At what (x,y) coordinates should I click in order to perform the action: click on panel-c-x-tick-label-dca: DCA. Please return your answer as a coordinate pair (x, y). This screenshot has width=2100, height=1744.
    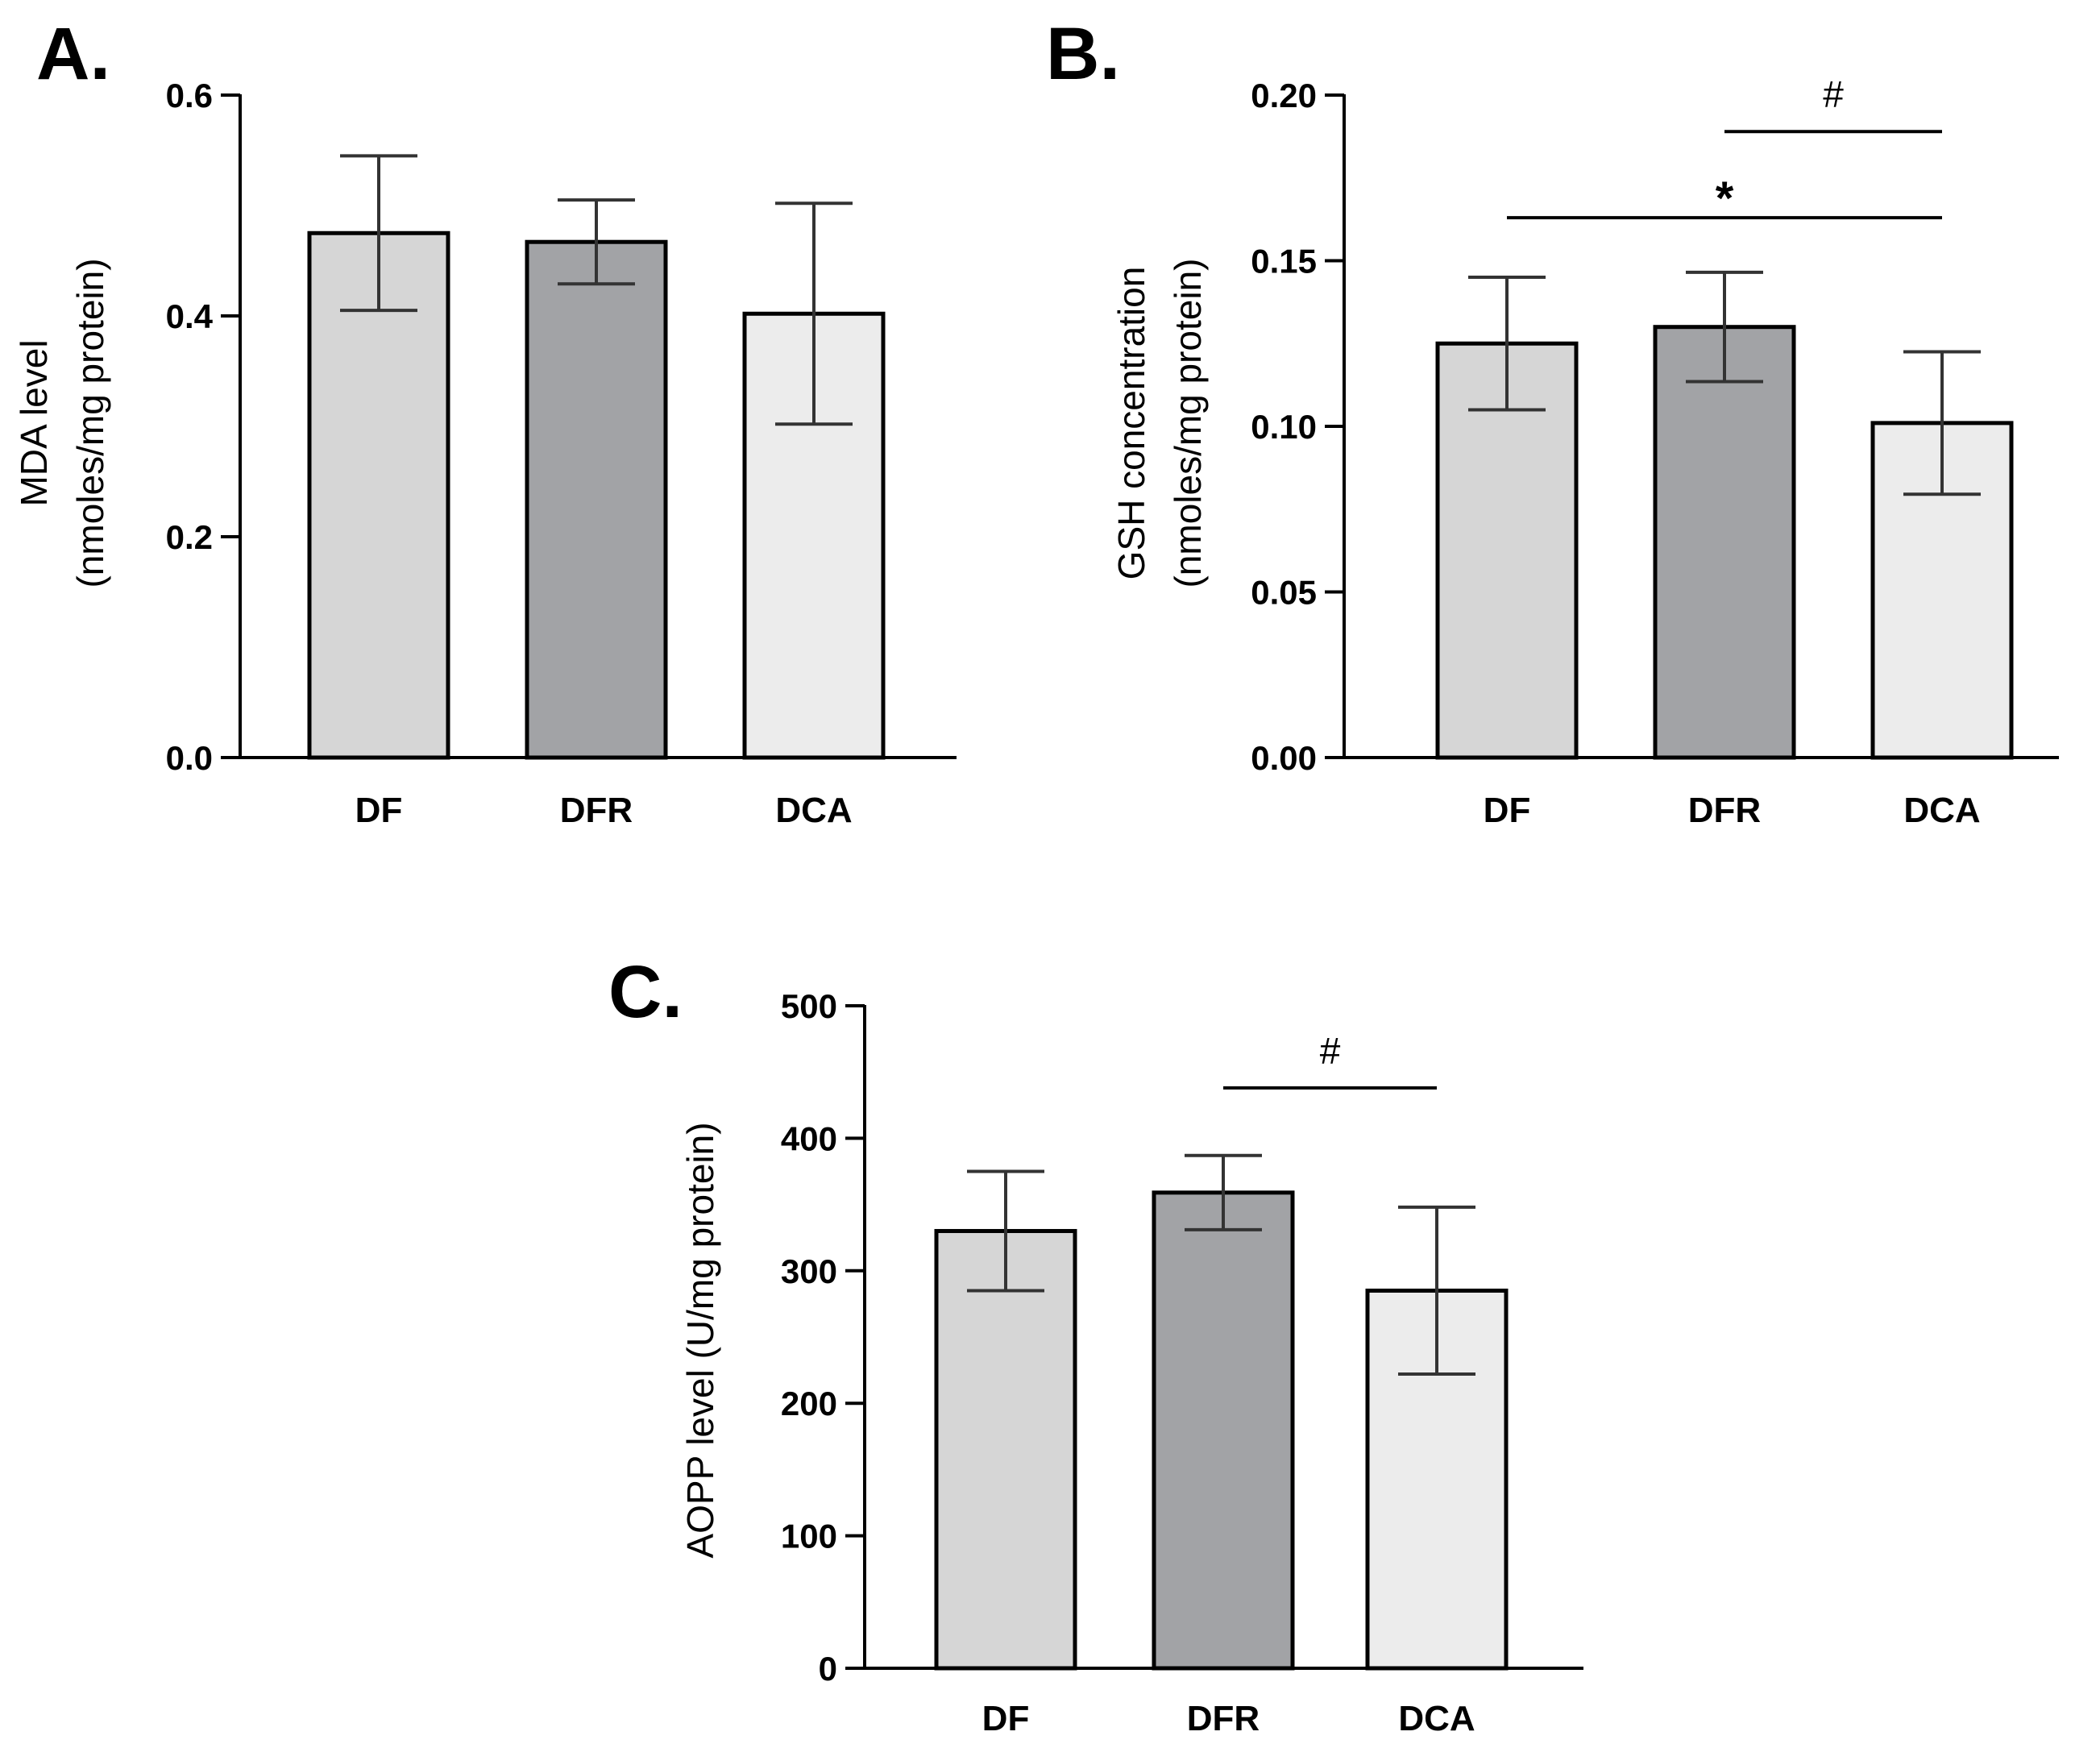
    Looking at the image, I should click on (1436, 1719).